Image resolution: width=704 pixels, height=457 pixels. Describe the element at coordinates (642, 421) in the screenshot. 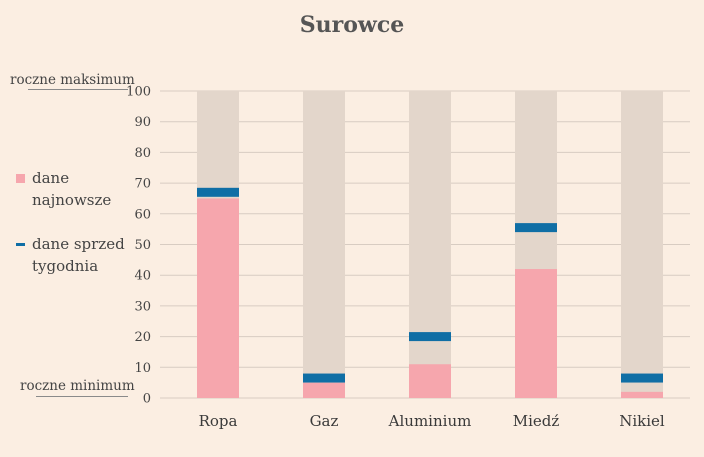

I see `x-tick-label-Nikiel: Nikiel` at that location.